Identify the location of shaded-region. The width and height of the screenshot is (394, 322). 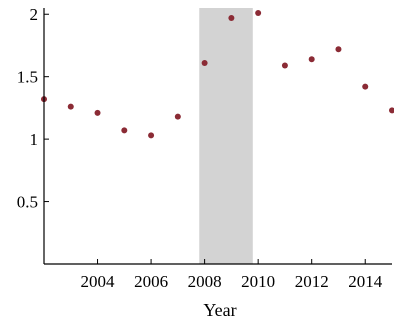
(226, 136).